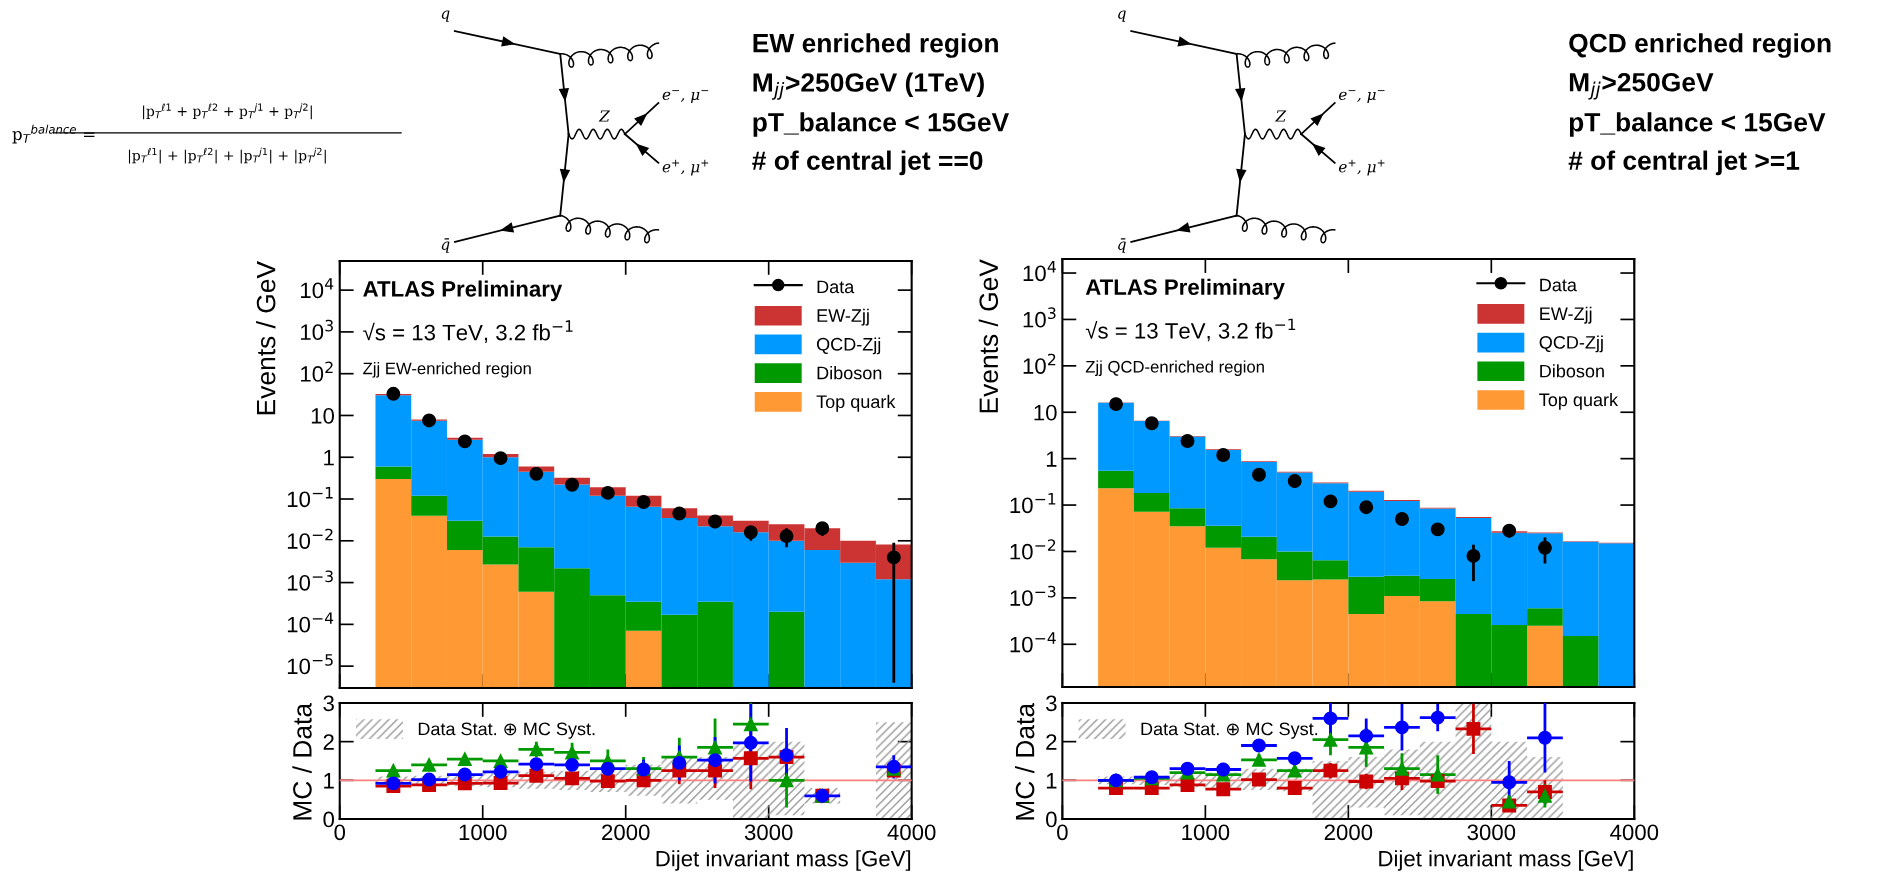  Describe the element at coordinates (1062, 832) in the screenshot. I see `x-tick-label: 0` at that location.